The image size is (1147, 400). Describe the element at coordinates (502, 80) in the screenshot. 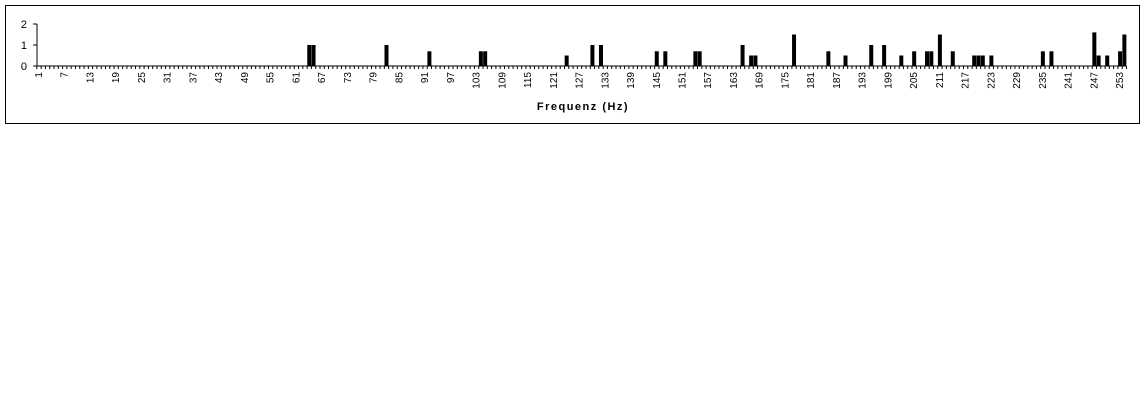

I see `x-tick-label: 109` at that location.